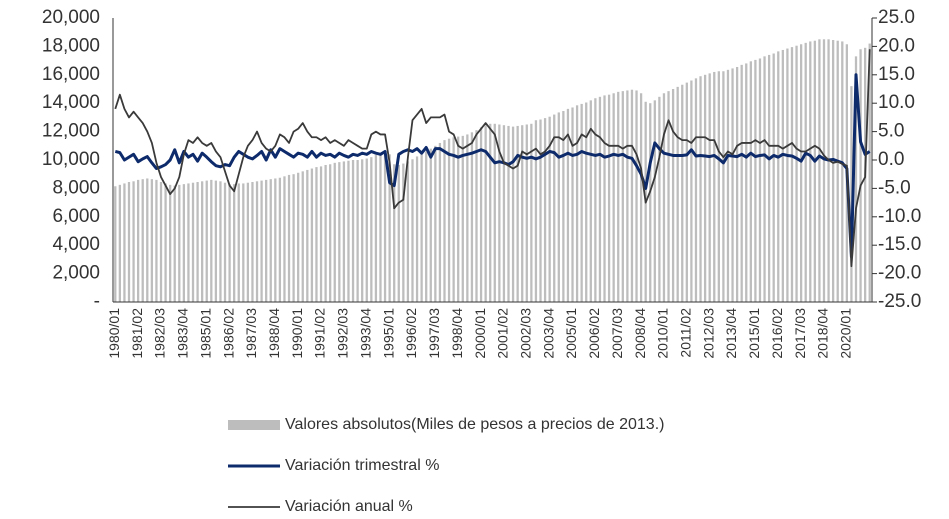 Image resolution: width=949 pixels, height=519 pixels. What do you see at coordinates (899, 244) in the screenshot?
I see `y2-tick-label: -15.0` at bounding box center [899, 244].